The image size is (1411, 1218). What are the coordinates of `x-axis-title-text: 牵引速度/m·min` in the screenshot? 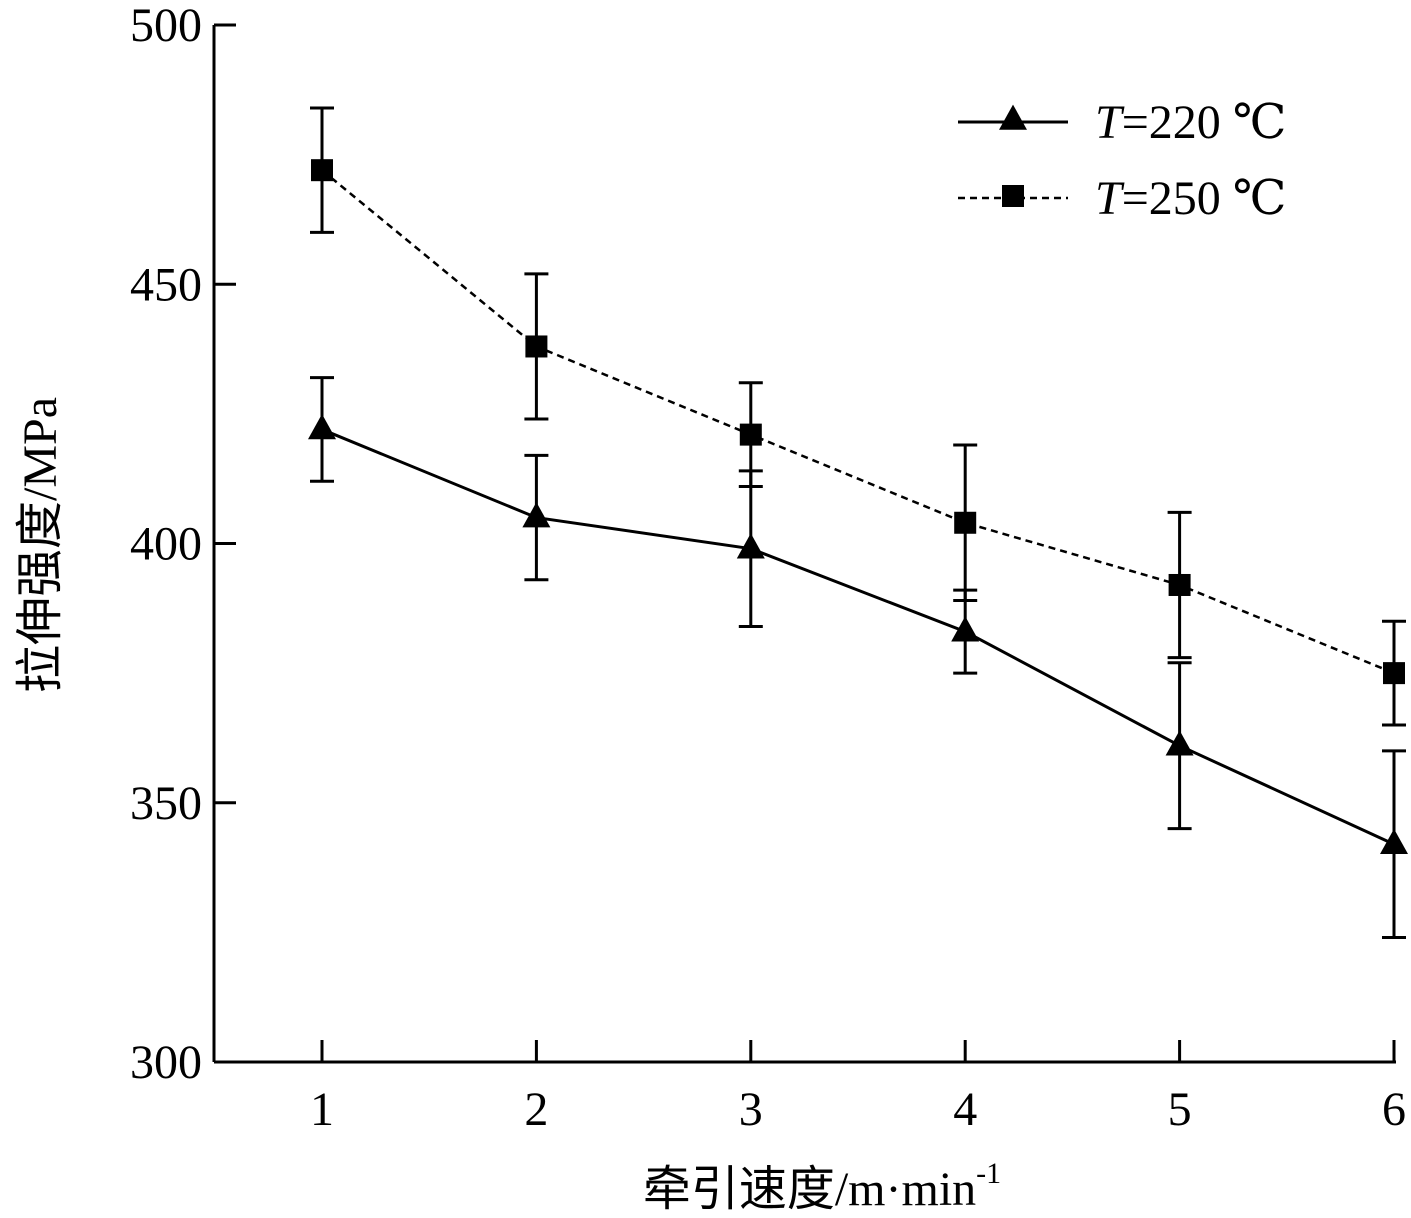 It's located at (809, 1189).